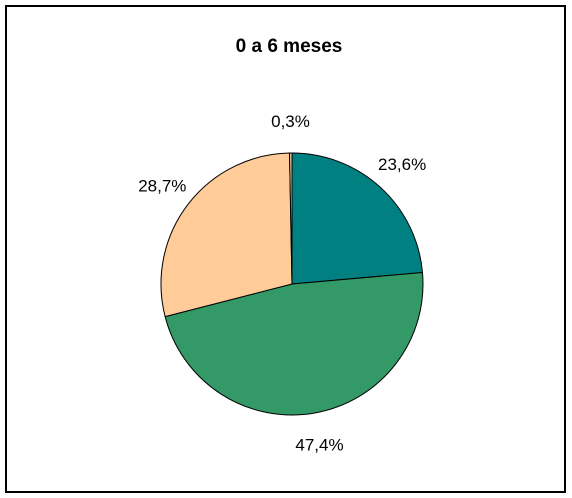  What do you see at coordinates (162, 185) in the screenshot?
I see `pie-slice-label-3: 28,7%` at bounding box center [162, 185].